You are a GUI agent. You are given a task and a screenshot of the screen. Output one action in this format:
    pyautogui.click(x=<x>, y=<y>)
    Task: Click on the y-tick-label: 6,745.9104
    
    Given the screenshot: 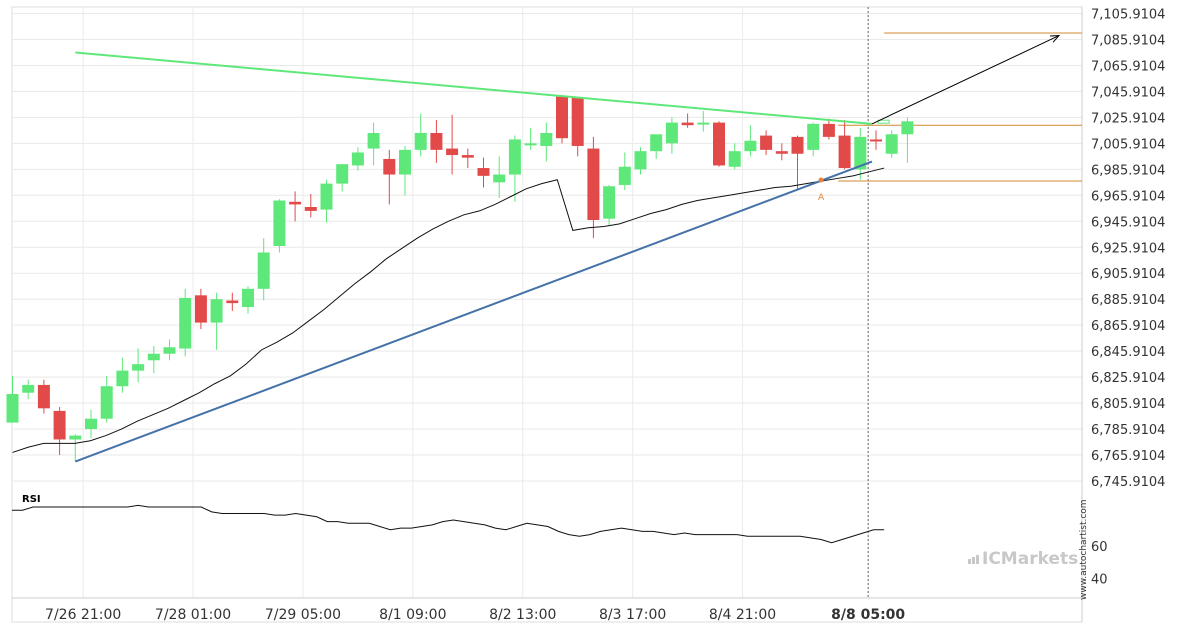 What is the action you would take?
    pyautogui.click(x=1128, y=482)
    